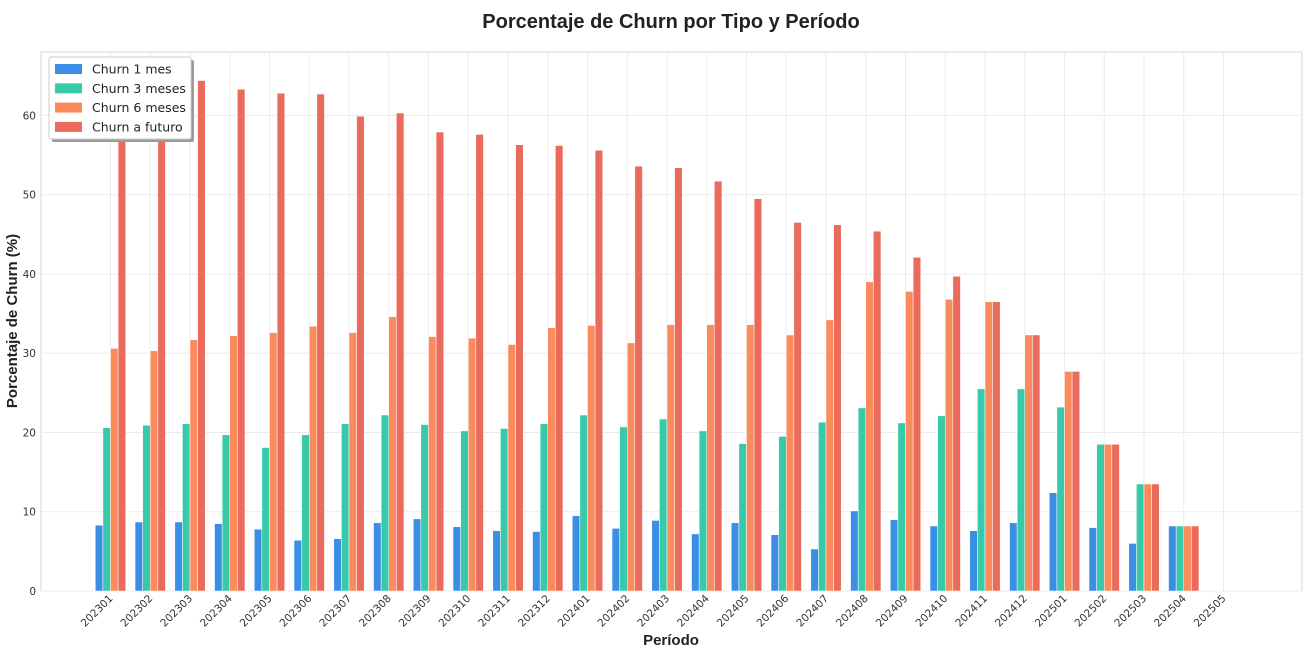  I want to click on legend-label: Churn 6 meses, so click(139, 107).